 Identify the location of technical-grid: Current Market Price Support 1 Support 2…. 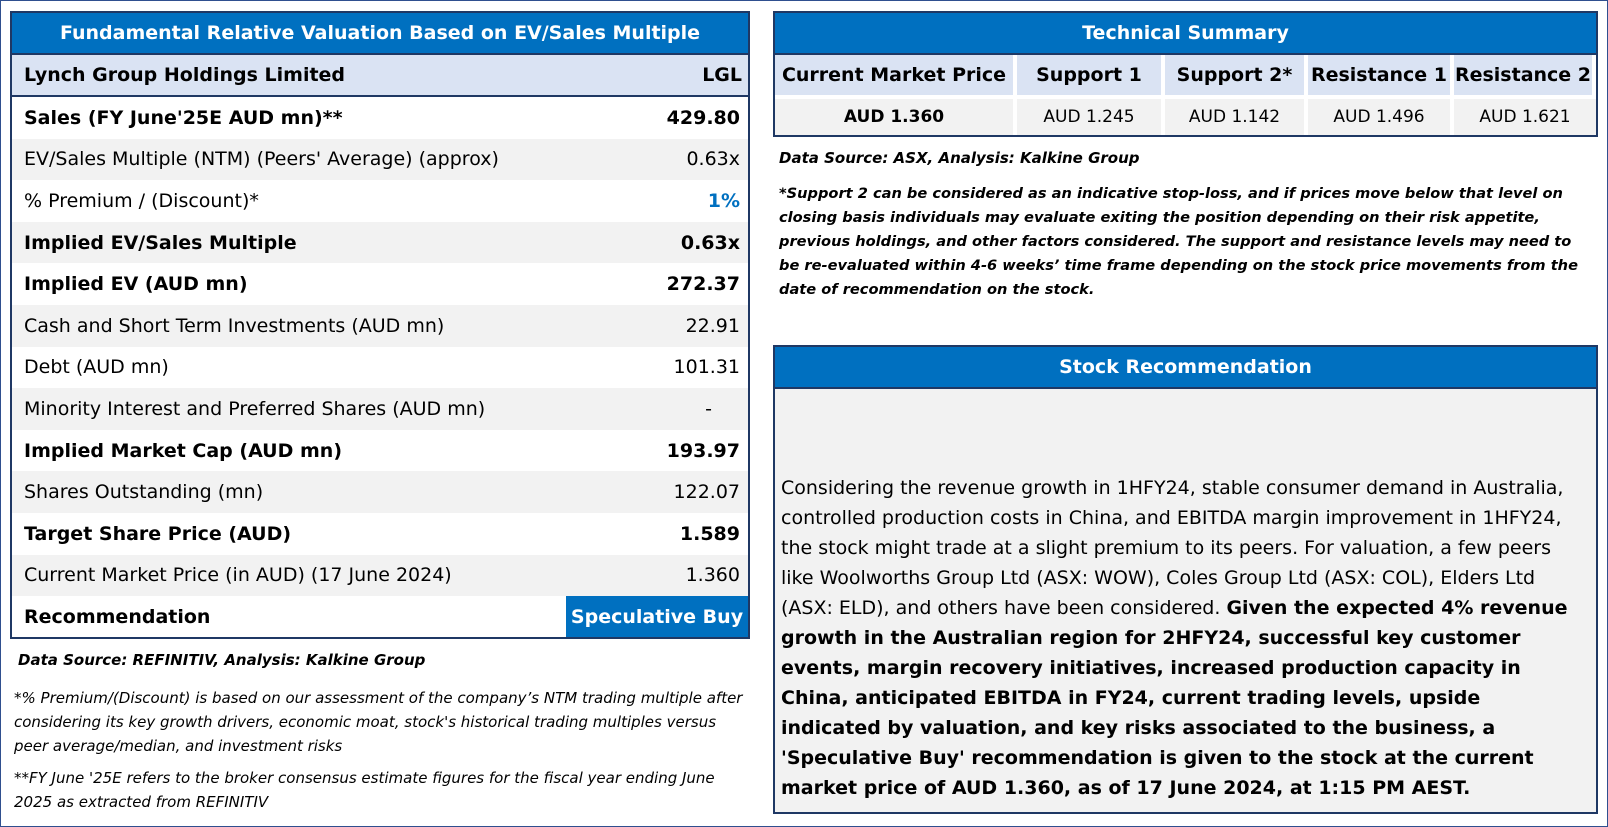
(1185, 95).